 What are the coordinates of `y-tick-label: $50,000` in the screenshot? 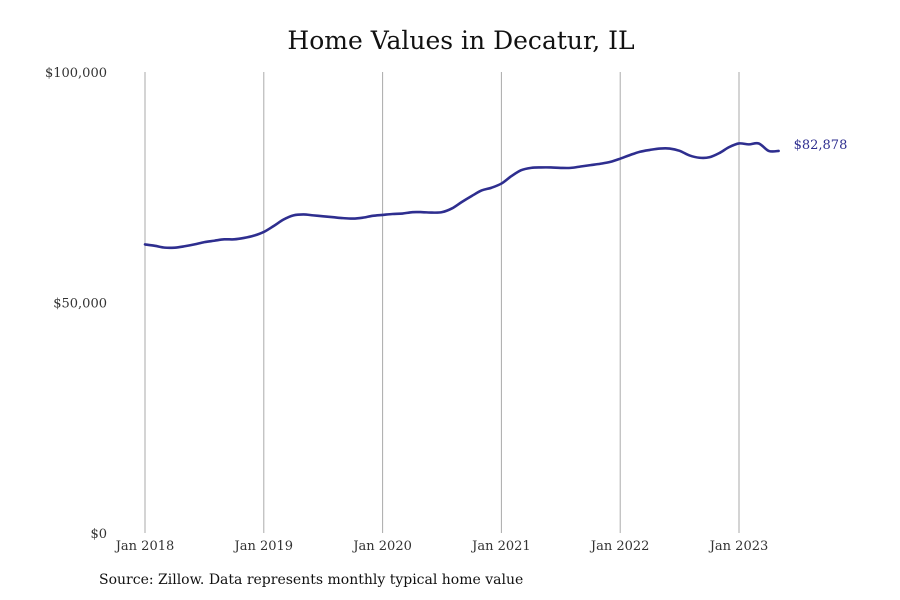 It's located at (80, 304).